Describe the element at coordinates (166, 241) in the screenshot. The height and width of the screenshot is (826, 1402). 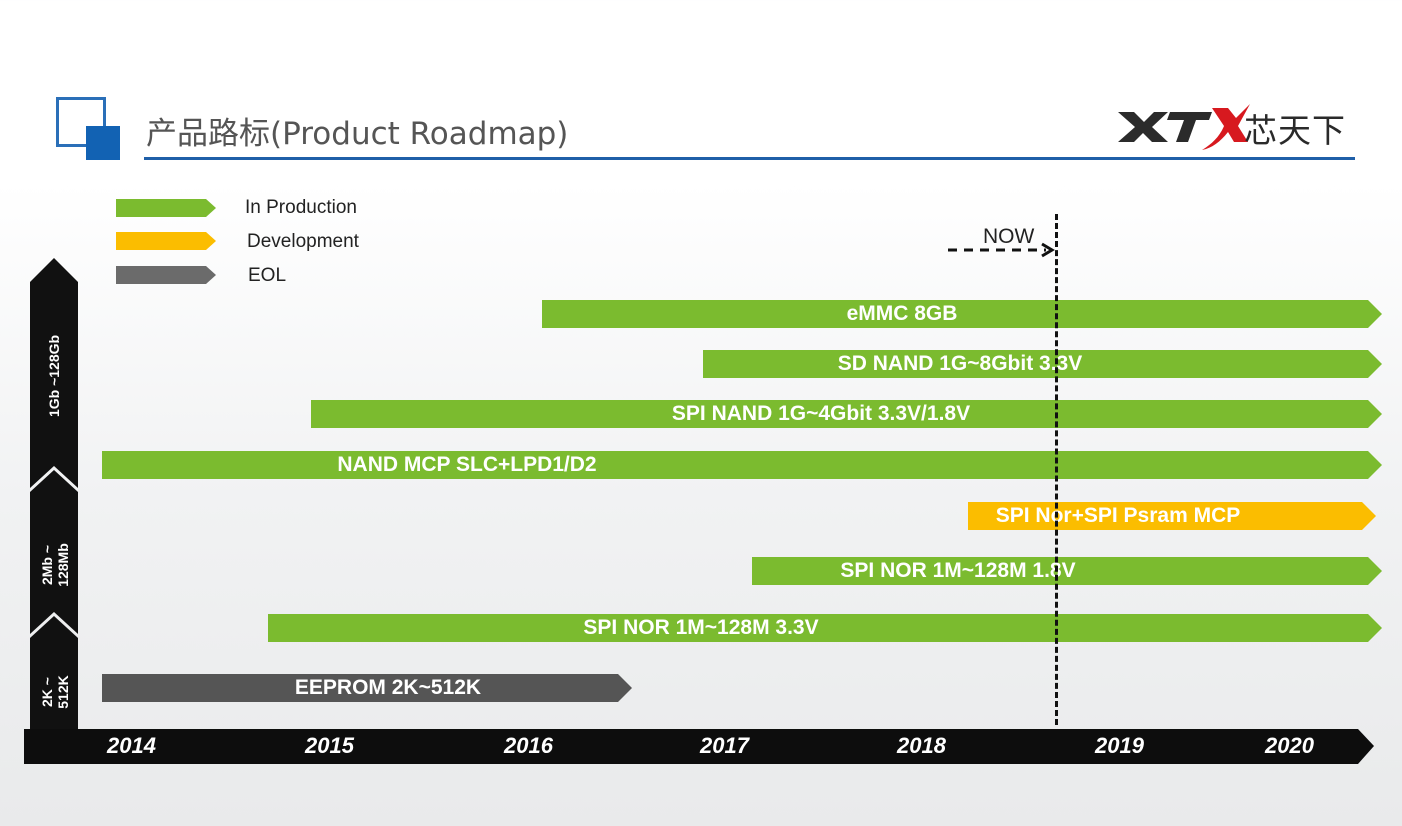
I see `legend-swatch-development` at that location.